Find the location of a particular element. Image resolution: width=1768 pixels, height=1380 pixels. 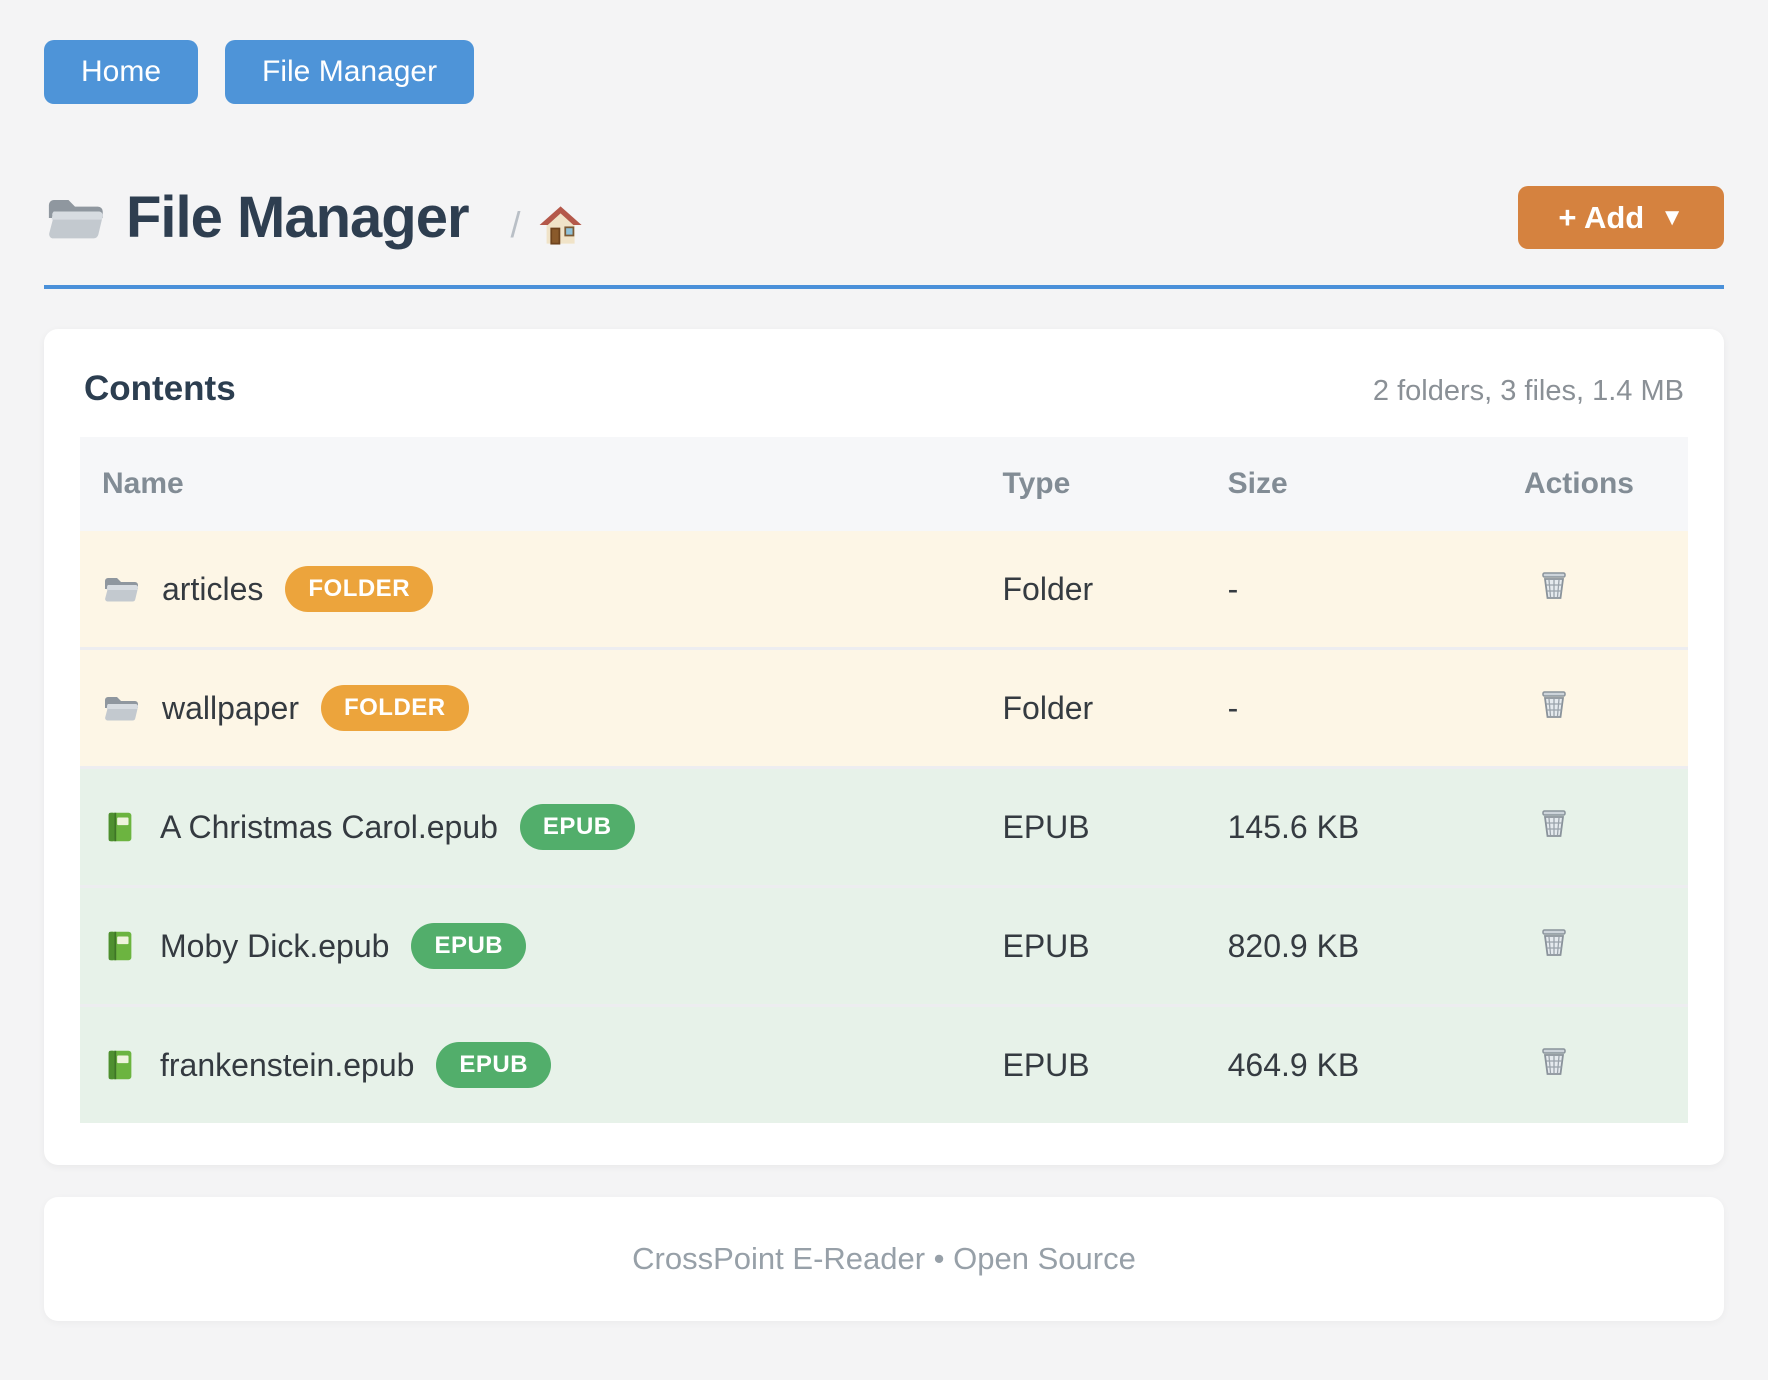

table-row-frankenstein: frankenstein.epub EPUB EPUB 464.9 KB is located at coordinates (884, 1063).